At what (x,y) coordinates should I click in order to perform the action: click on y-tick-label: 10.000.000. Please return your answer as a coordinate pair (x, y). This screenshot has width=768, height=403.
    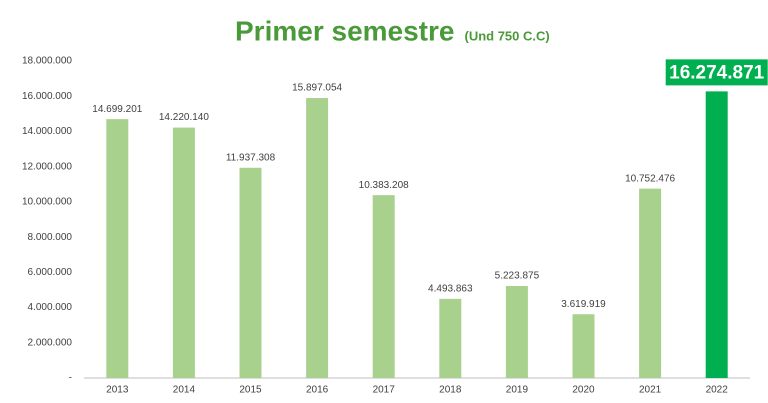
    Looking at the image, I should click on (47, 202).